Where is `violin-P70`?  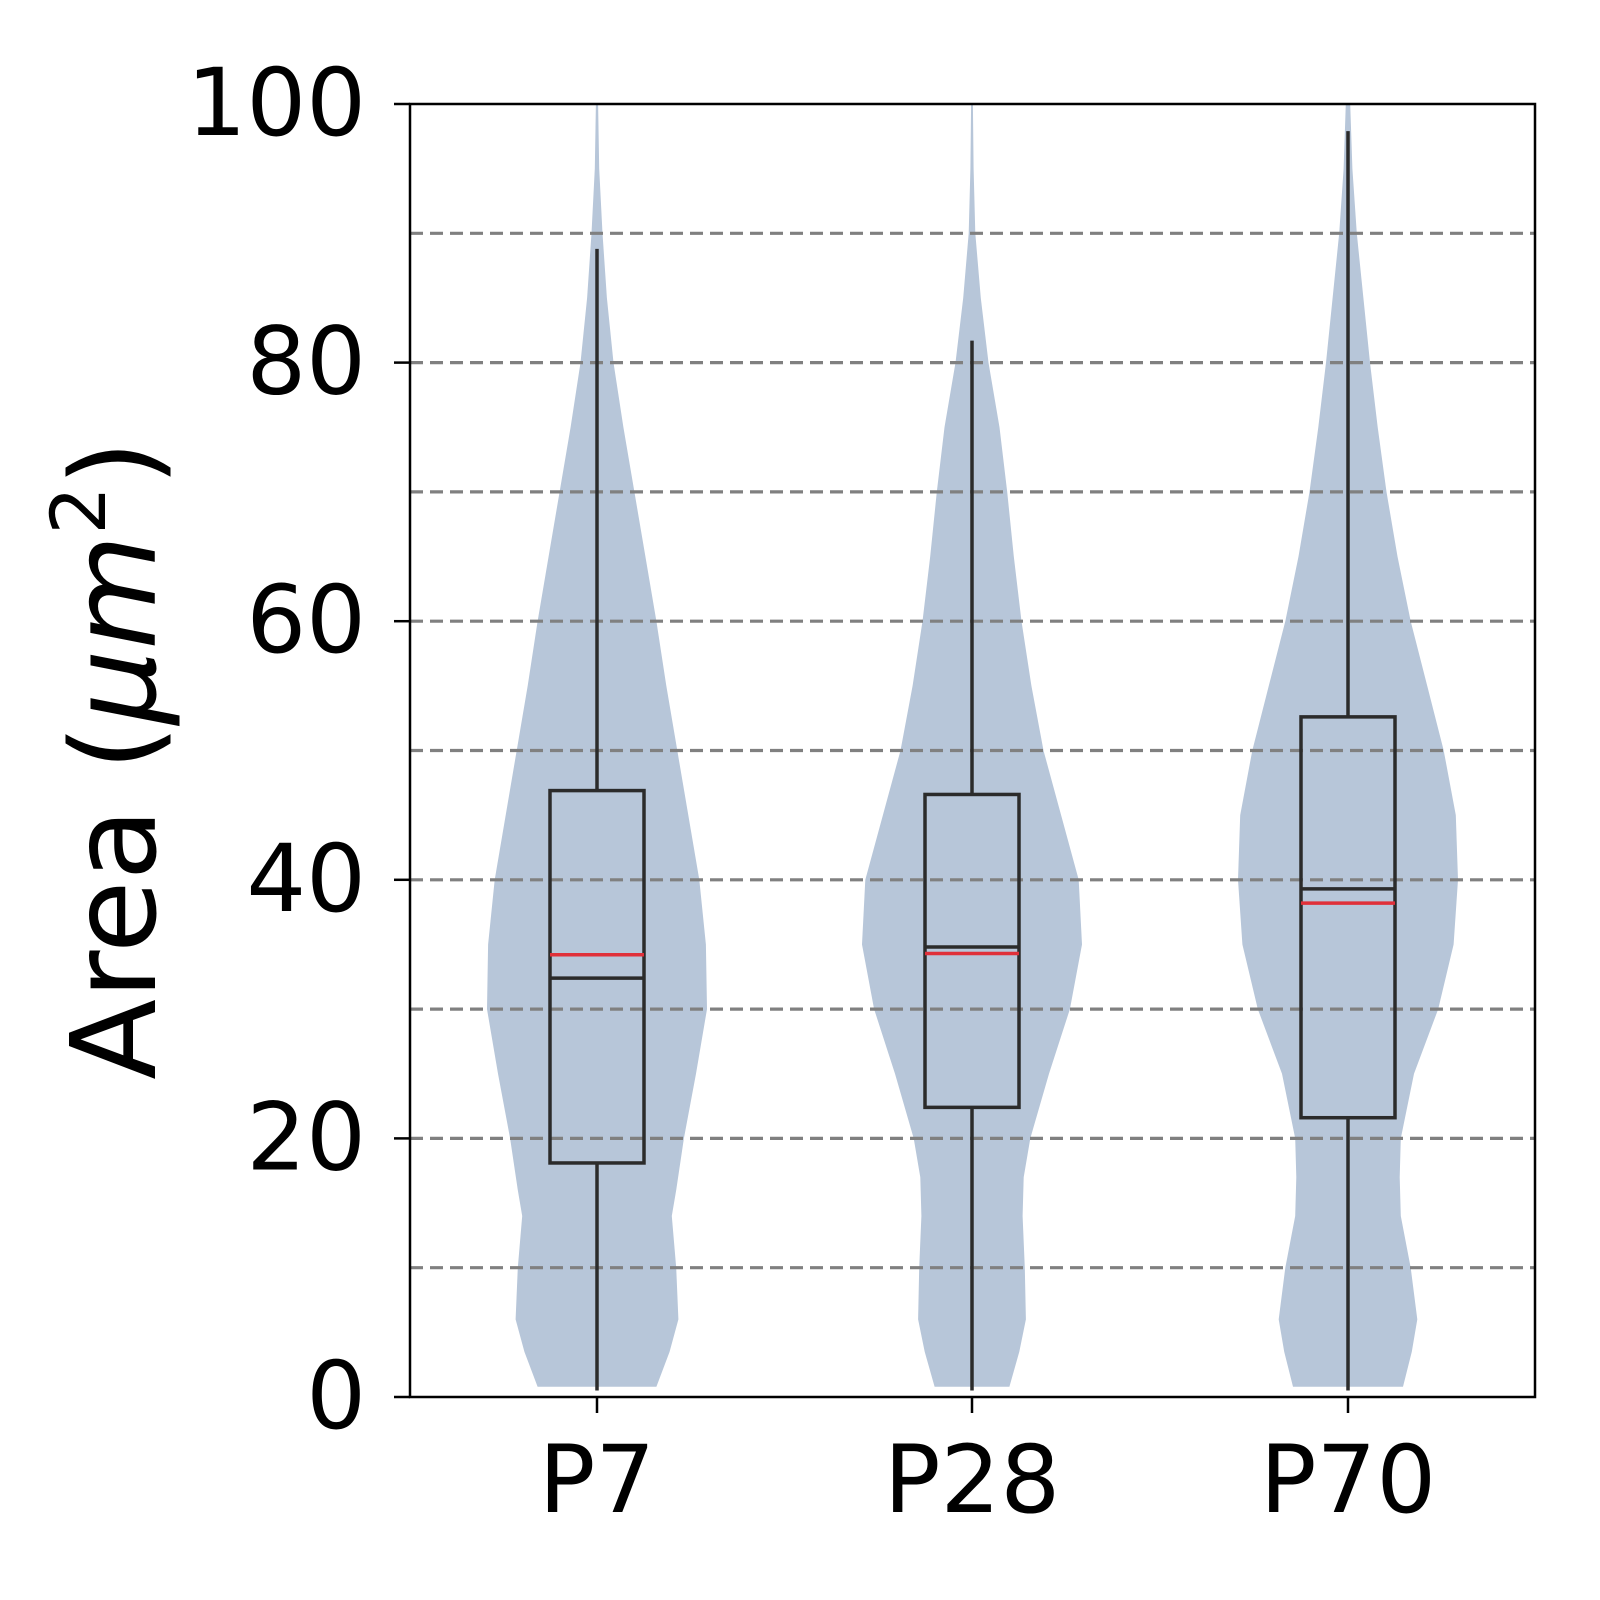 violin-P70 is located at coordinates (1348, 745).